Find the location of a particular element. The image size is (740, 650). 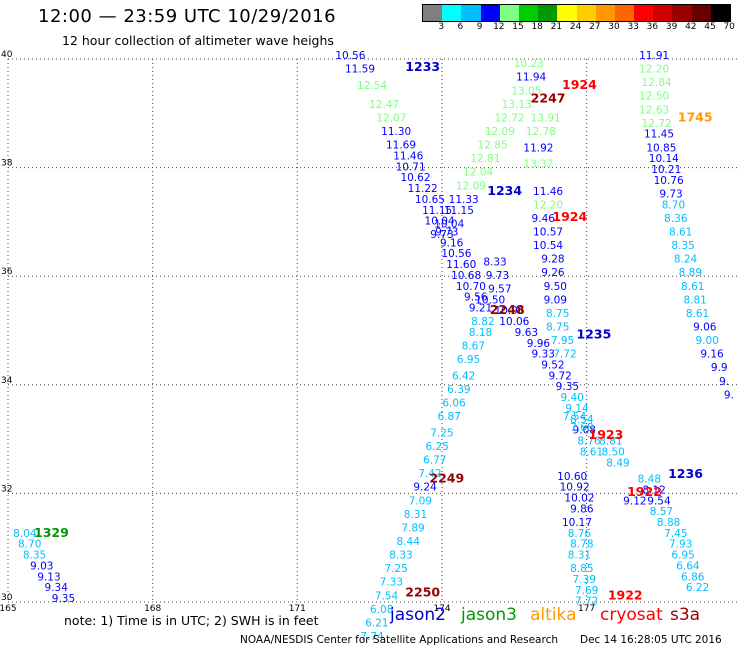

wave-height-value: 8.12 is located at coordinates (653, 490).